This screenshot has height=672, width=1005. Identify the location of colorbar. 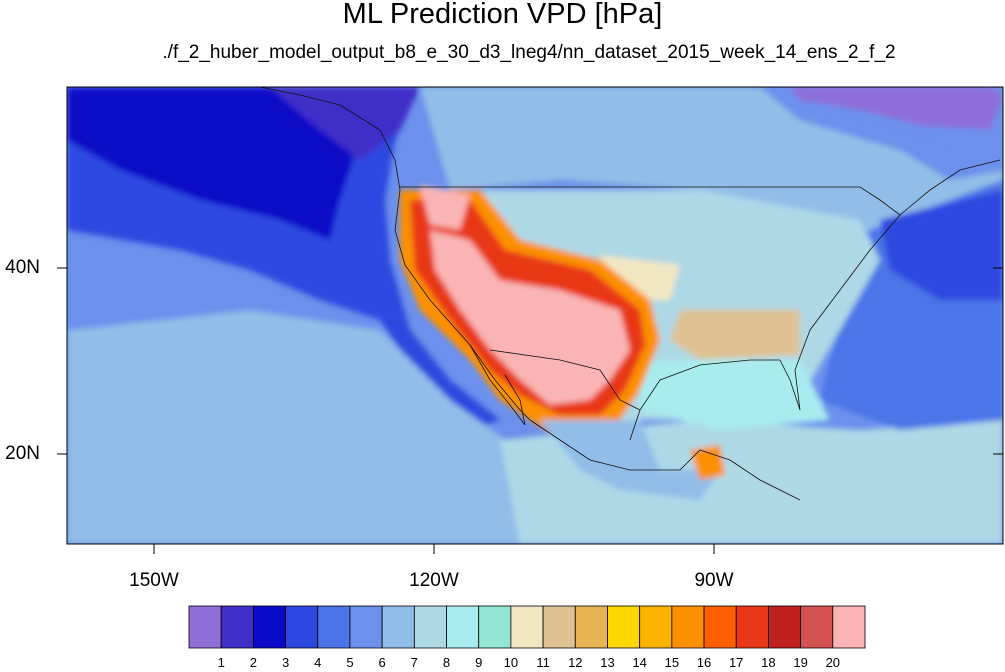
(527, 627).